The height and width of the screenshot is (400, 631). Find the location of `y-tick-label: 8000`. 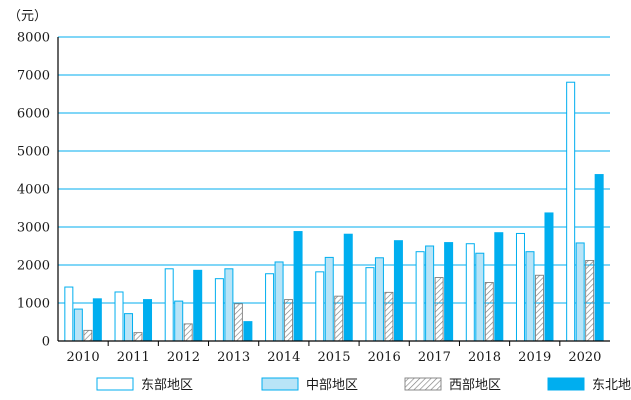

y-tick-label: 8000 is located at coordinates (33, 38).